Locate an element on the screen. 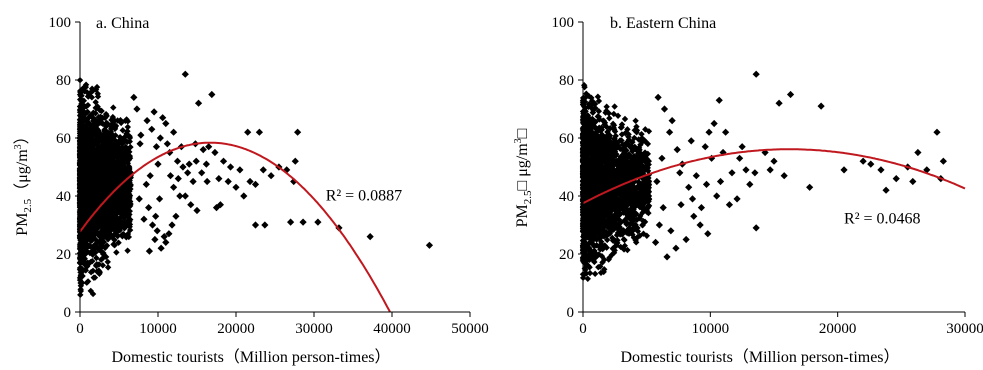 This screenshot has height=370, width=983. x-tick-label: 40000 is located at coordinates (392, 329).